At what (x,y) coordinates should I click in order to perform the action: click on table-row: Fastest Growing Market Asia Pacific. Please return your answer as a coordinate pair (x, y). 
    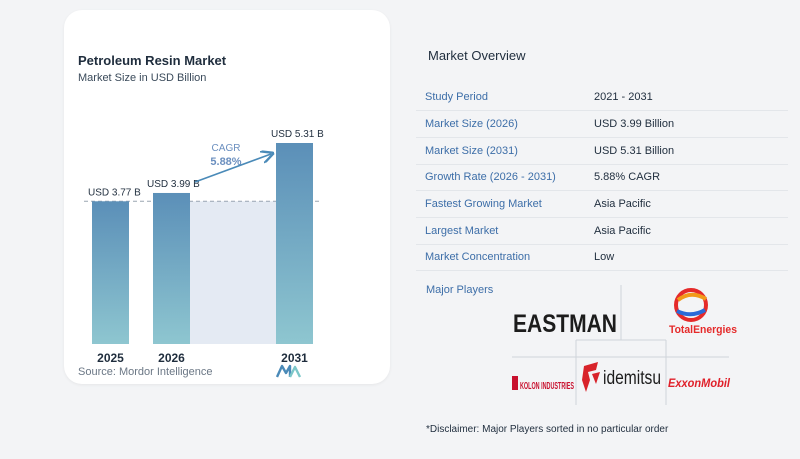
    Looking at the image, I should click on (602, 204).